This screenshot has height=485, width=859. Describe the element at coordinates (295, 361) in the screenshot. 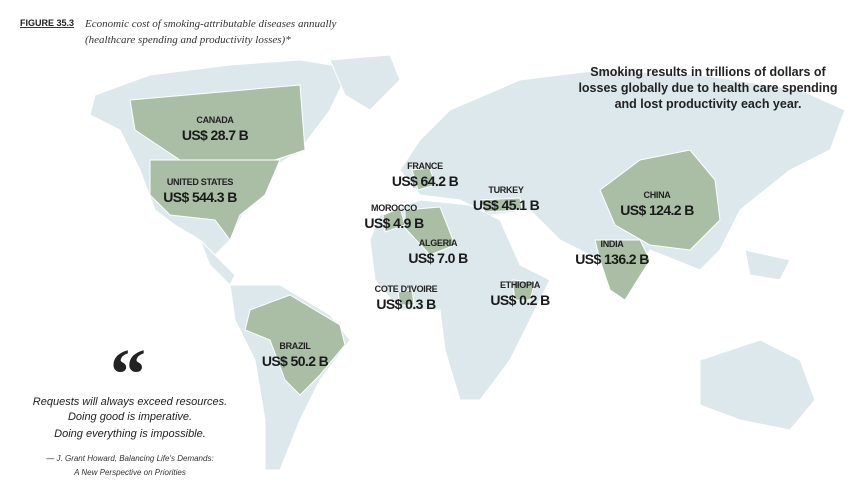

I see `country-cost: US$ 50.2 B` at that location.